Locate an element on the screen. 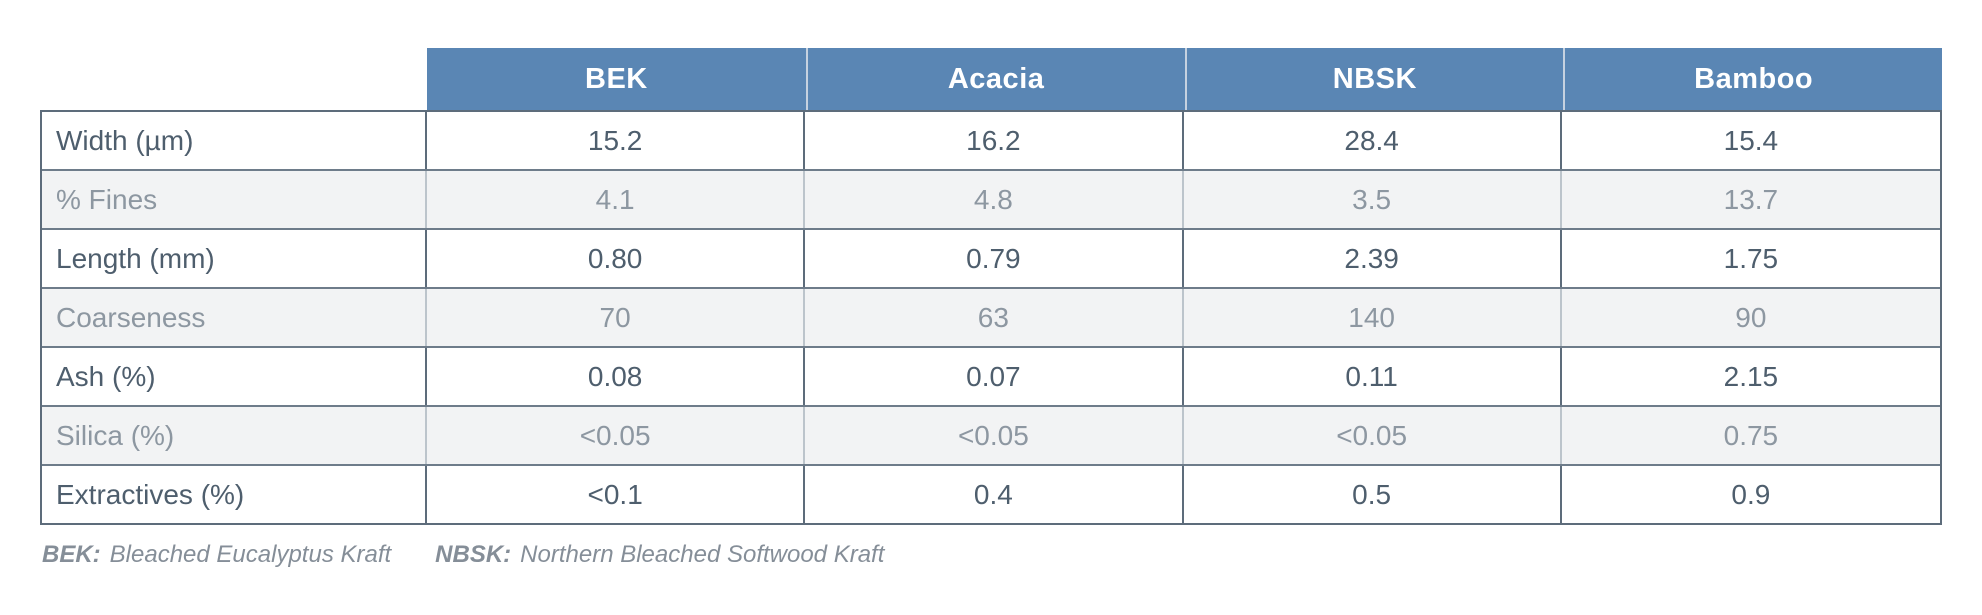  cell-value: 0.75 is located at coordinates (1750, 435).